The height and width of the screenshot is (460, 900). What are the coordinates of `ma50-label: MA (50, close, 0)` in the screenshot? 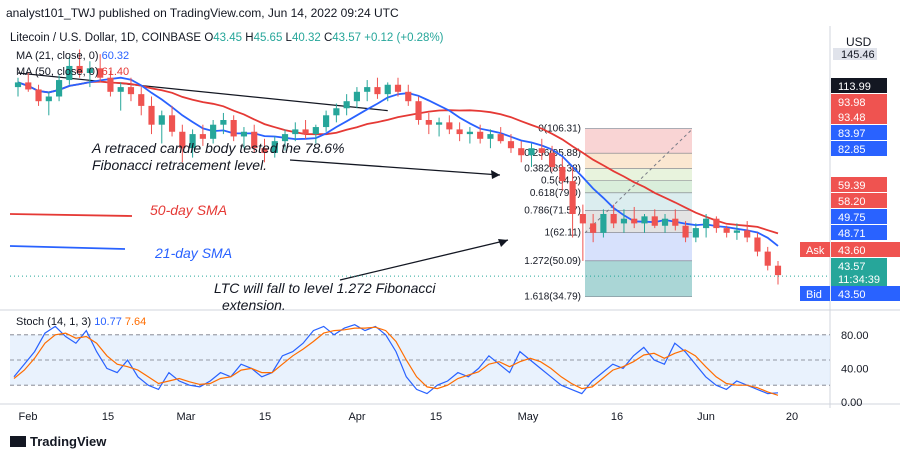 It's located at (57, 72).